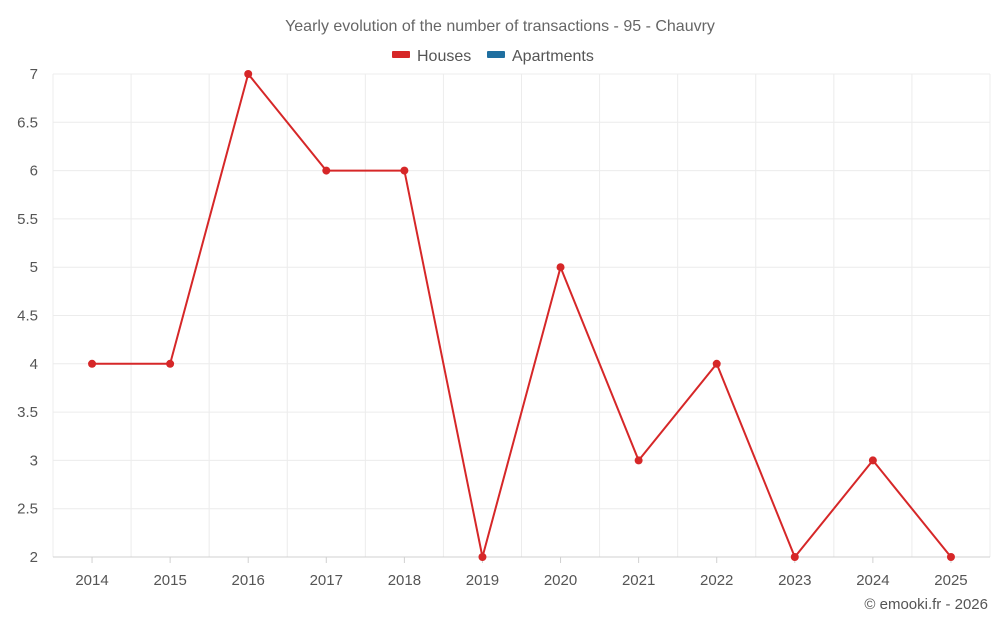 This screenshot has height=625, width=1000. Describe the element at coordinates (27, 509) in the screenshot. I see `y-tick-label: 2.5` at that location.